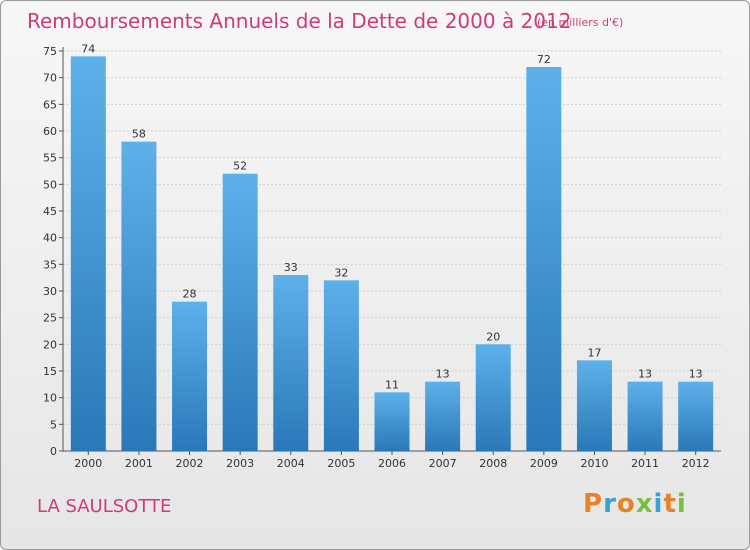  Describe the element at coordinates (291, 267) in the screenshot. I see `data-label-2004: 33` at that location.